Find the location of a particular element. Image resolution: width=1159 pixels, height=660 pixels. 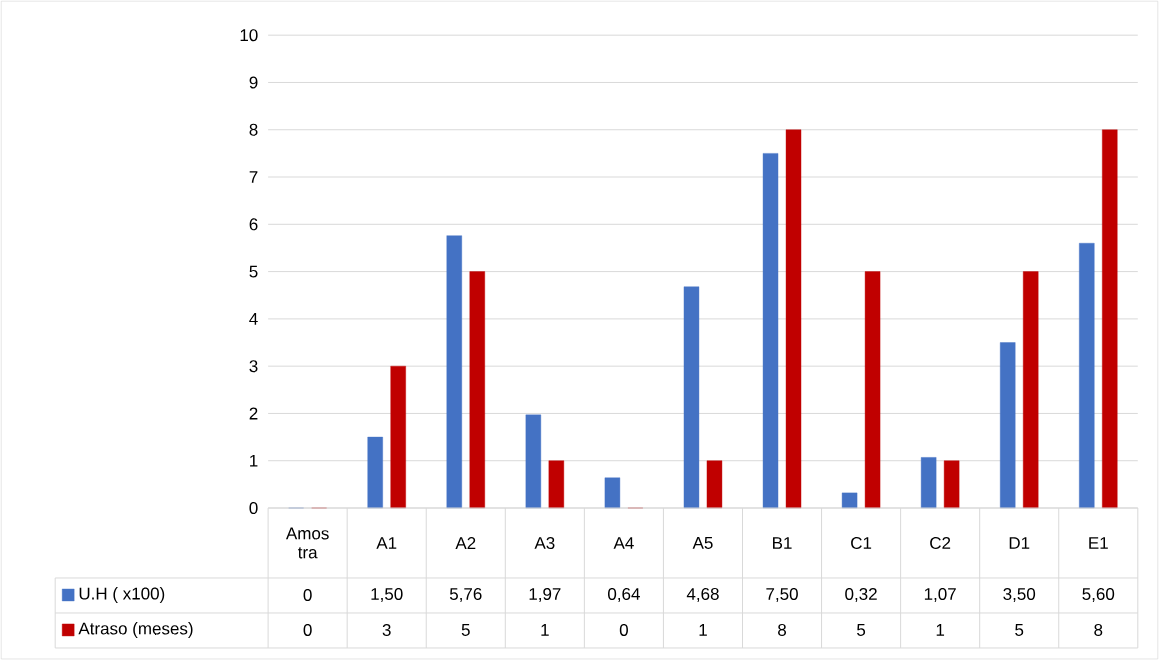

x-tick-label: Amos tra is located at coordinates (307, 543).